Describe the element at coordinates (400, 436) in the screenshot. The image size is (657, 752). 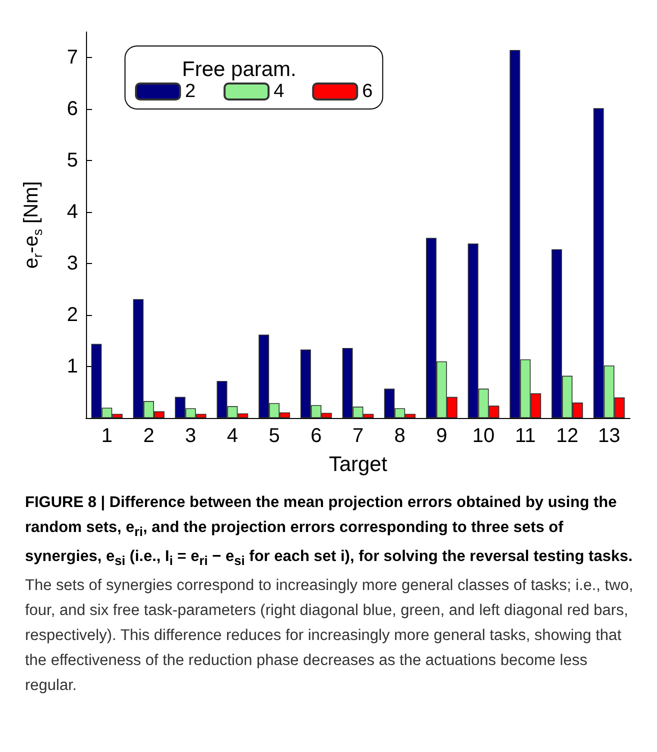
I see `x-tick-label: 8` at that location.